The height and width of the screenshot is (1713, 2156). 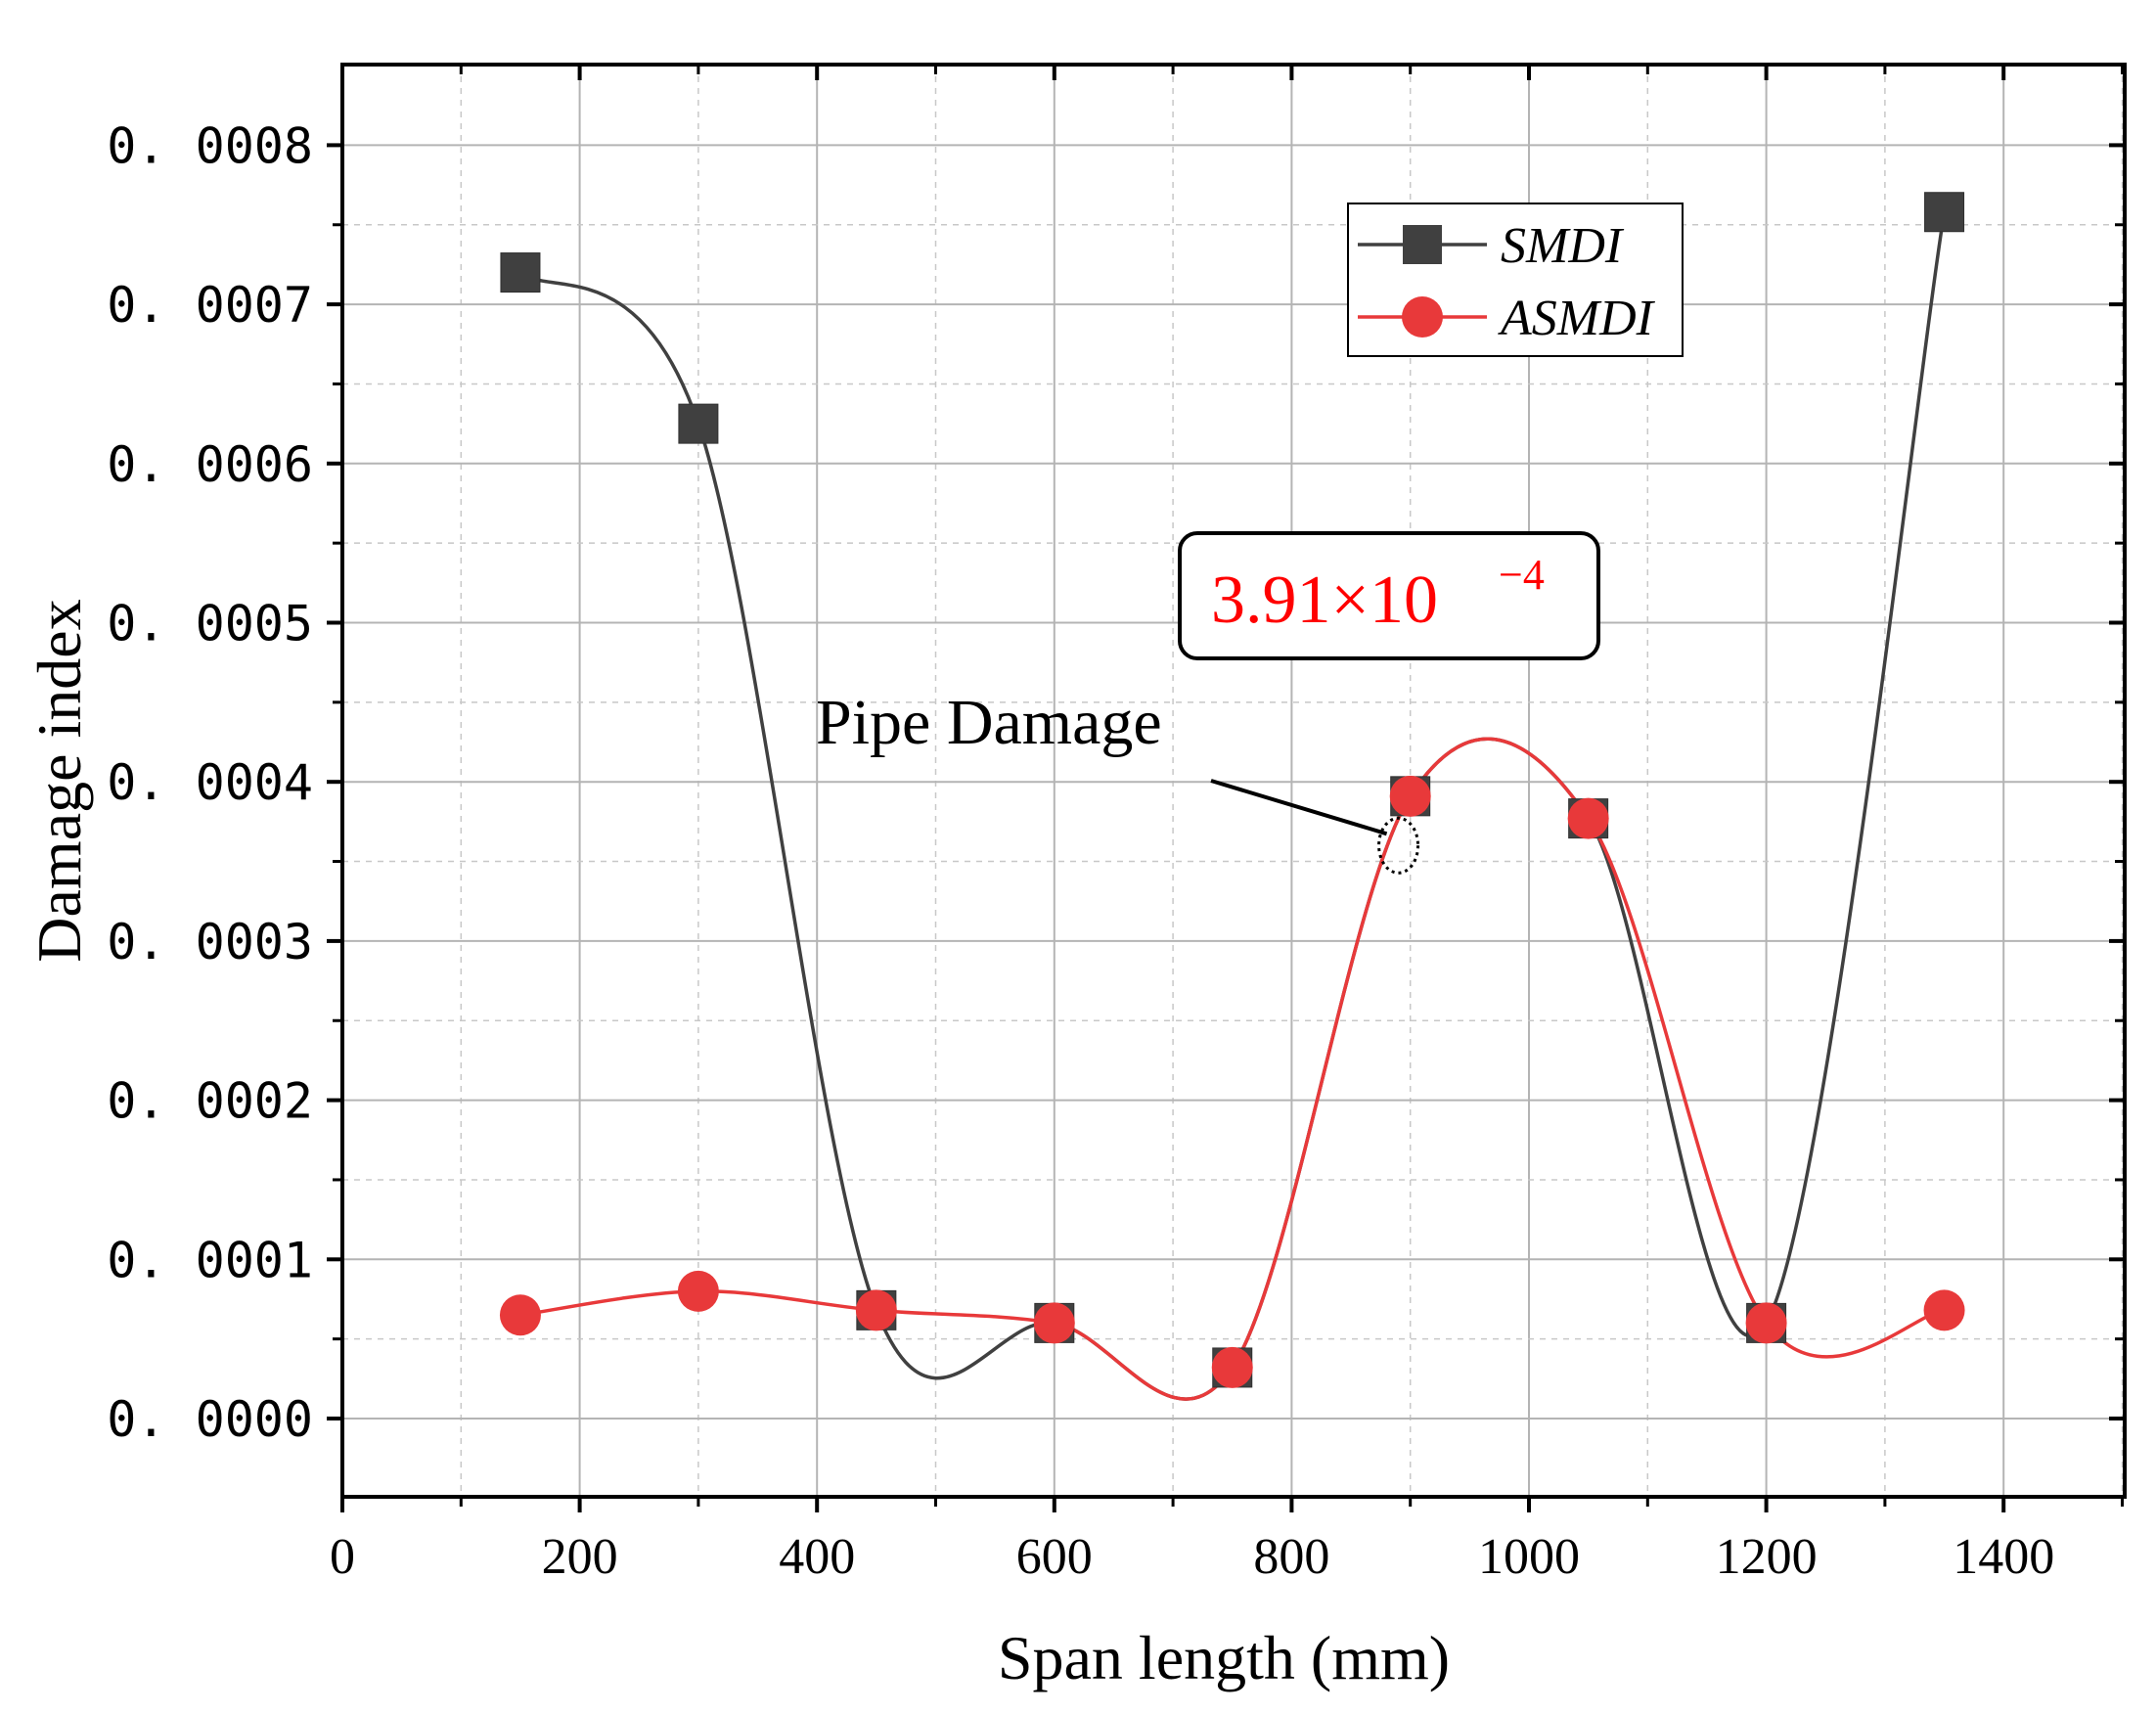 I want to click on y-tick-label: 0. 0003, so click(x=210, y=942).